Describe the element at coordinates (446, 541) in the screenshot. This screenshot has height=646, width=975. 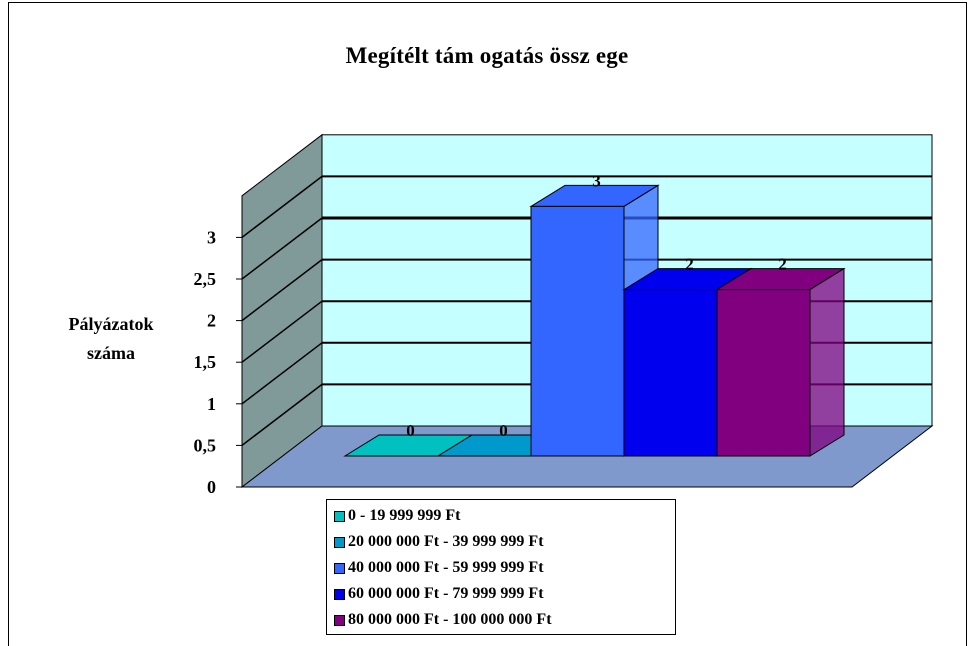
I see `legend-label: 20 000 000 Ft - 39 999 999 Ft` at that location.